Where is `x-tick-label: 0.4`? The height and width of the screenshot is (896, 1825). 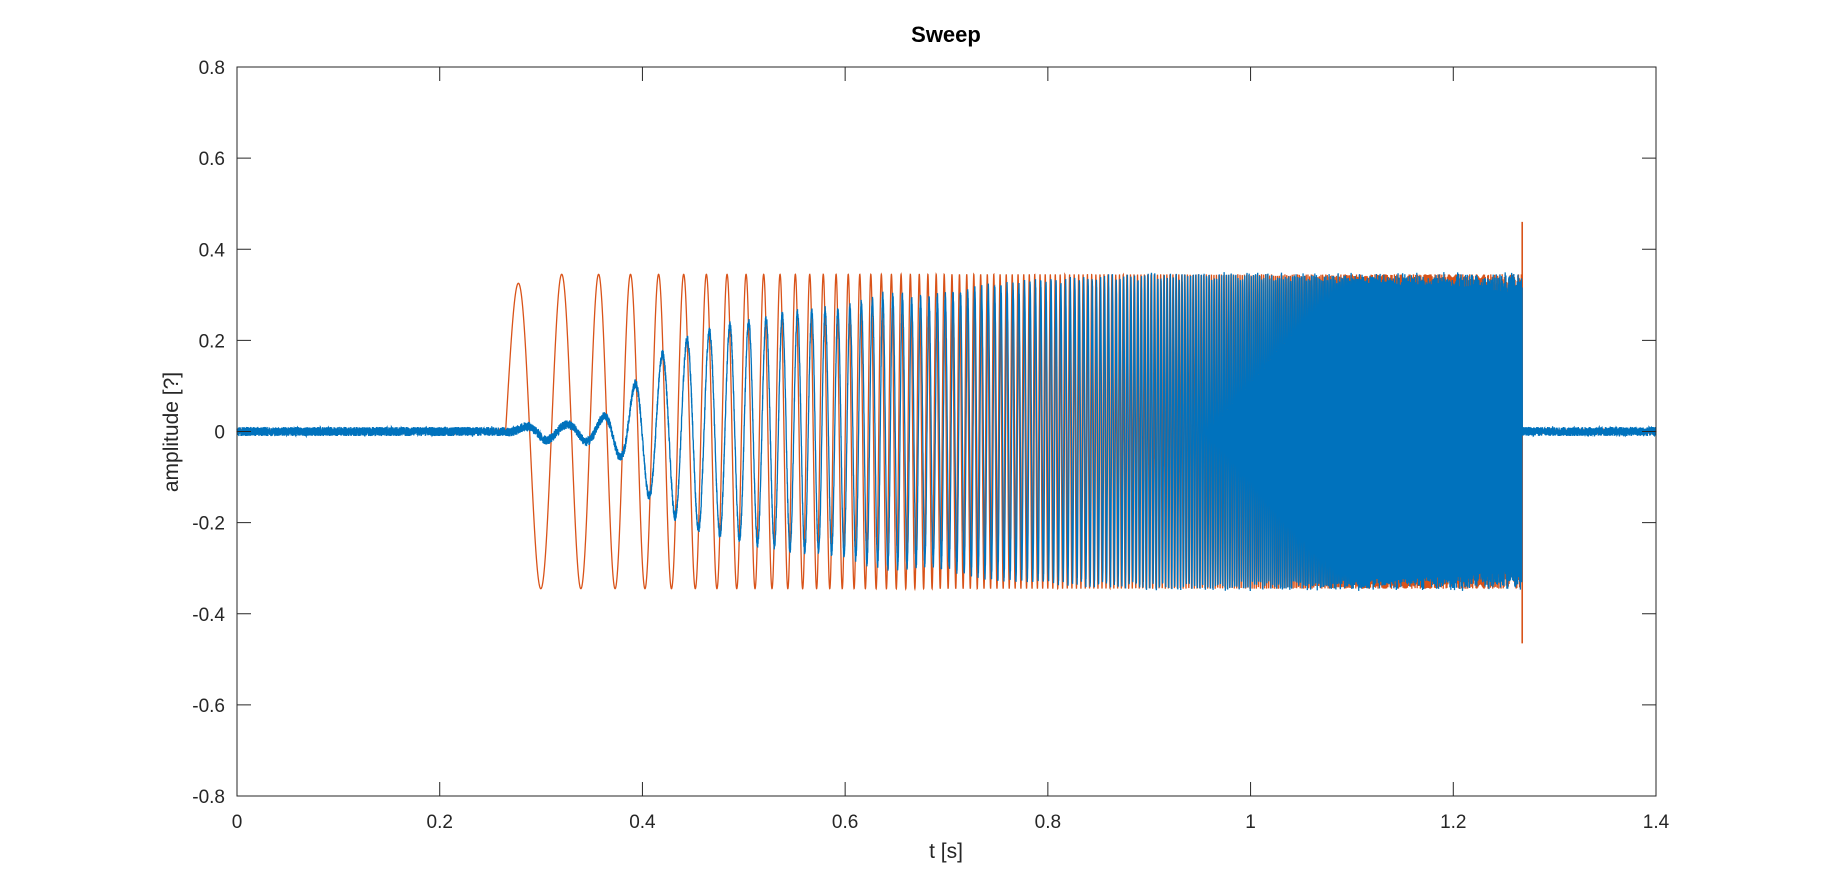
x-tick-label: 0.4 is located at coordinates (642, 822).